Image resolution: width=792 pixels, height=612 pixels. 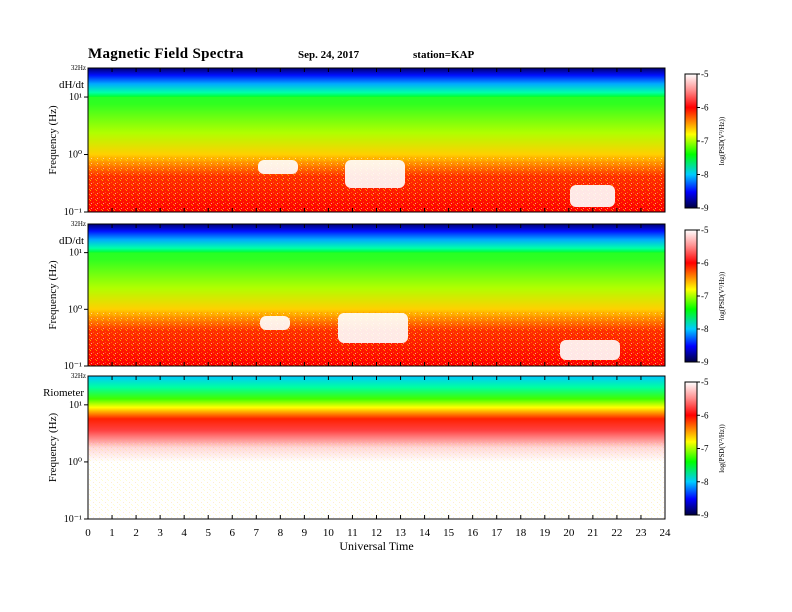 What do you see at coordinates (616, 533) in the screenshot?
I see `x-tick-label: 22` at bounding box center [616, 533].